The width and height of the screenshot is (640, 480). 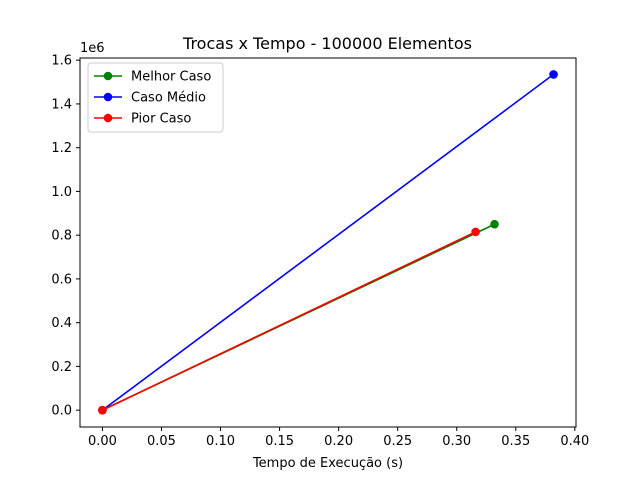 What do you see at coordinates (61, 323) in the screenshot?
I see `y-tick-label: 0.4` at bounding box center [61, 323].